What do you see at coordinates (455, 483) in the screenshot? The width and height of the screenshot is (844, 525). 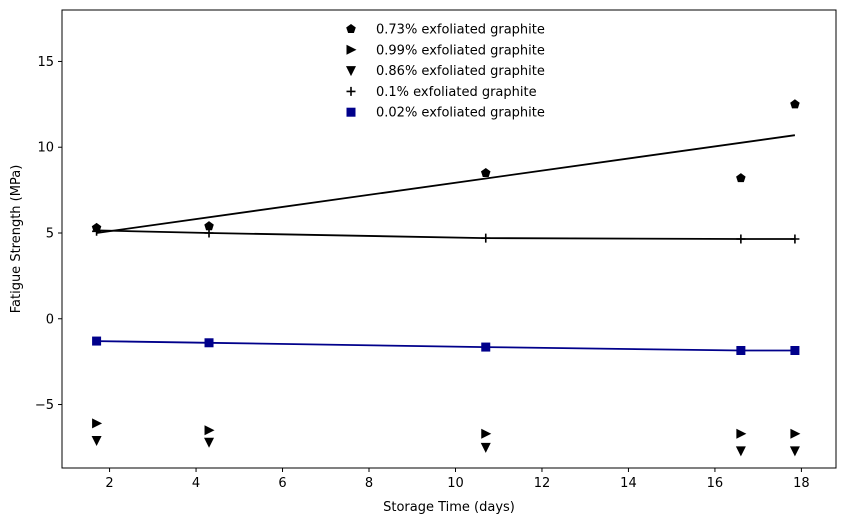 I see `x-tick-label: 10` at bounding box center [455, 483].